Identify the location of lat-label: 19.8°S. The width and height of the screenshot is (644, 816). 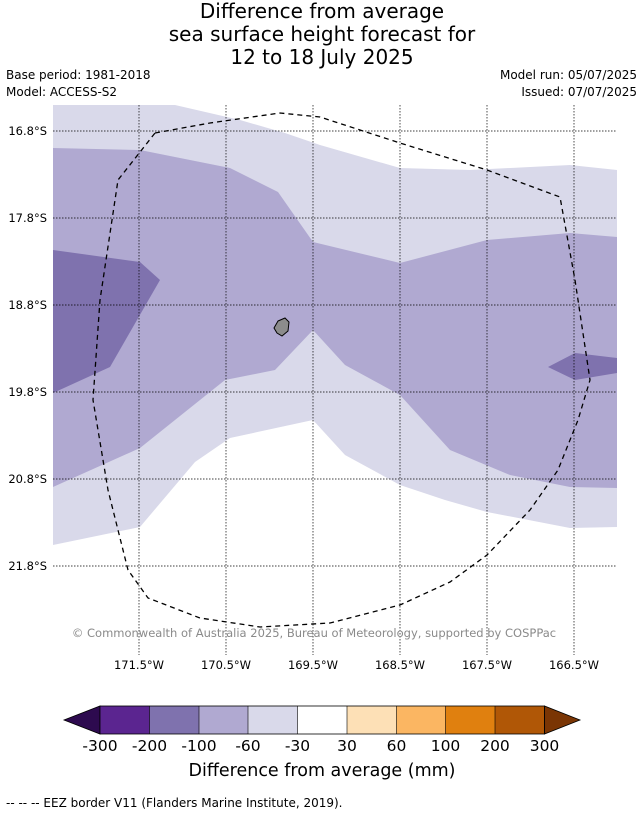
(27, 392).